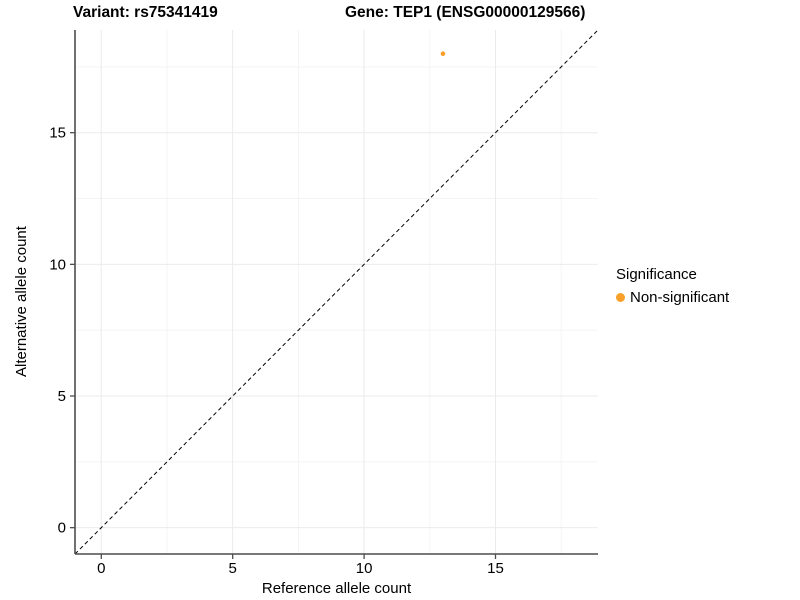 The image size is (800, 600). I want to click on legend-point-icon, so click(620, 297).